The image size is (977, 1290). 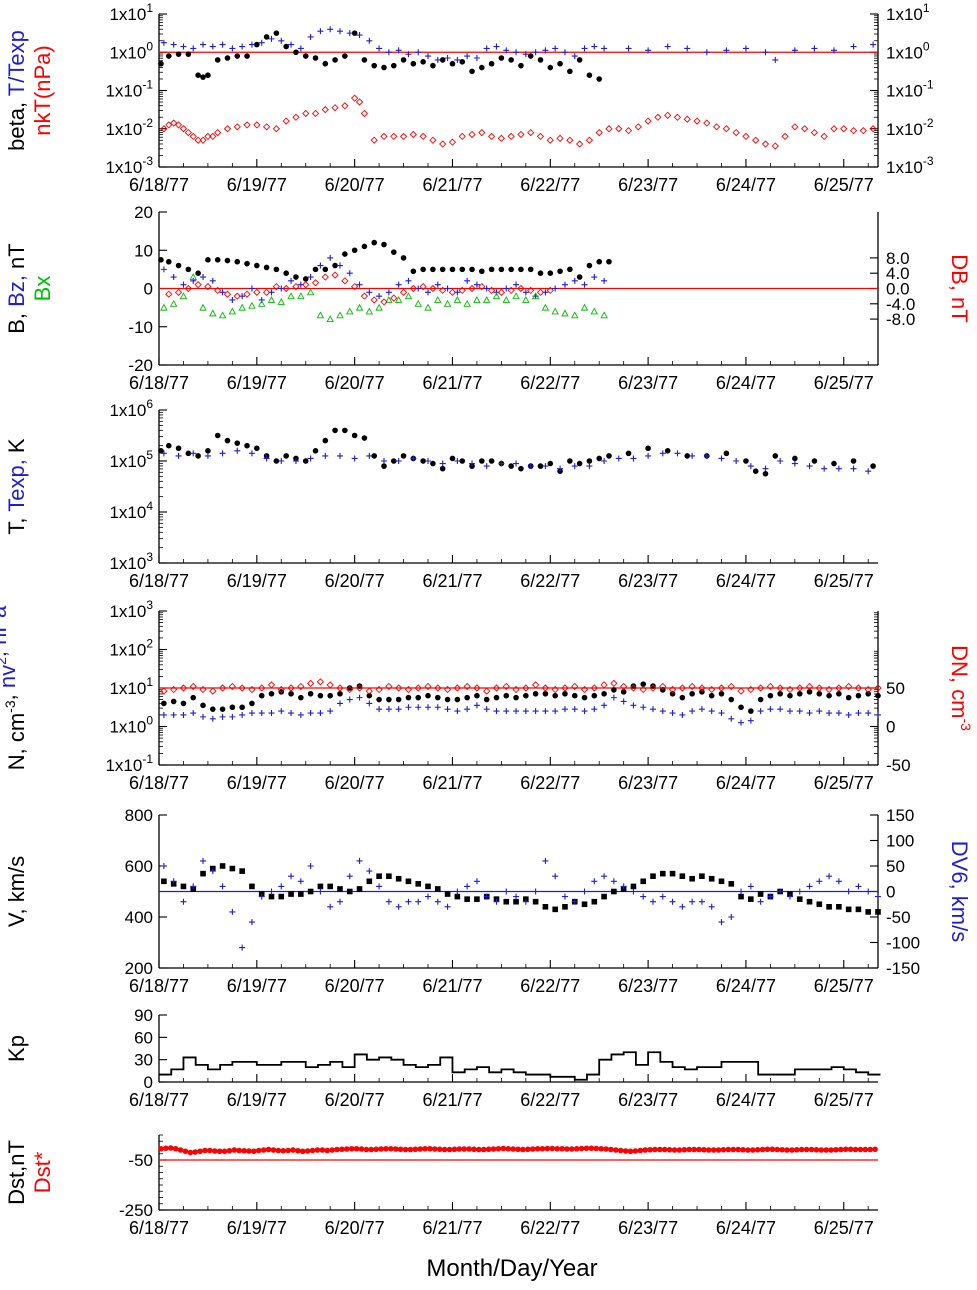 I want to click on series, so click(x=384, y=278).